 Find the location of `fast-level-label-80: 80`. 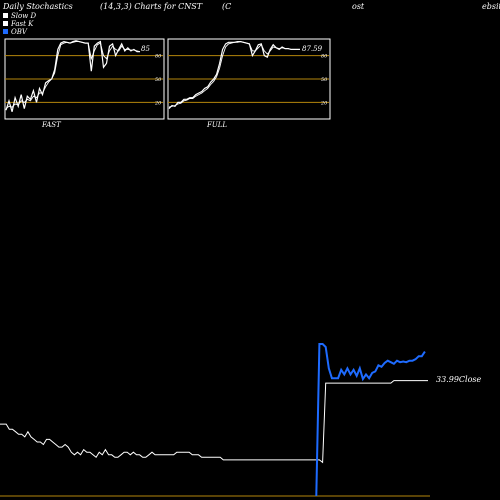

fast-level-label-80: 80 is located at coordinates (158, 57).